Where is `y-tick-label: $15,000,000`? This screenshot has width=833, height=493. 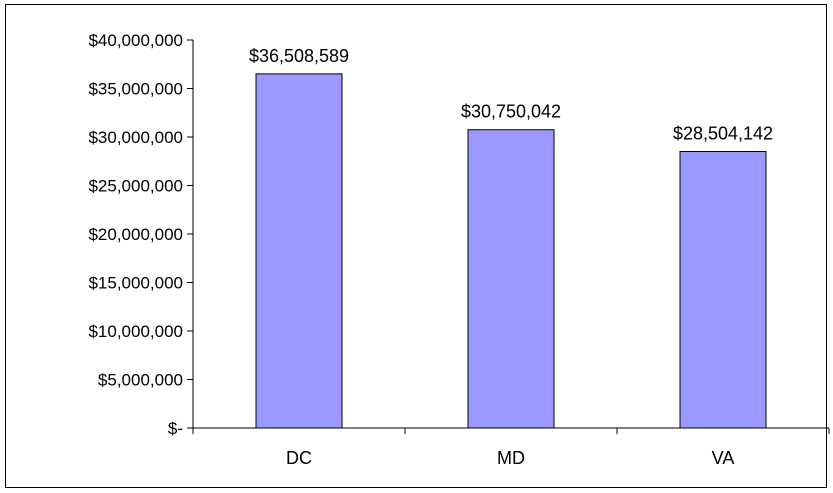 y-tick-label: $15,000,000 is located at coordinates (135, 283).